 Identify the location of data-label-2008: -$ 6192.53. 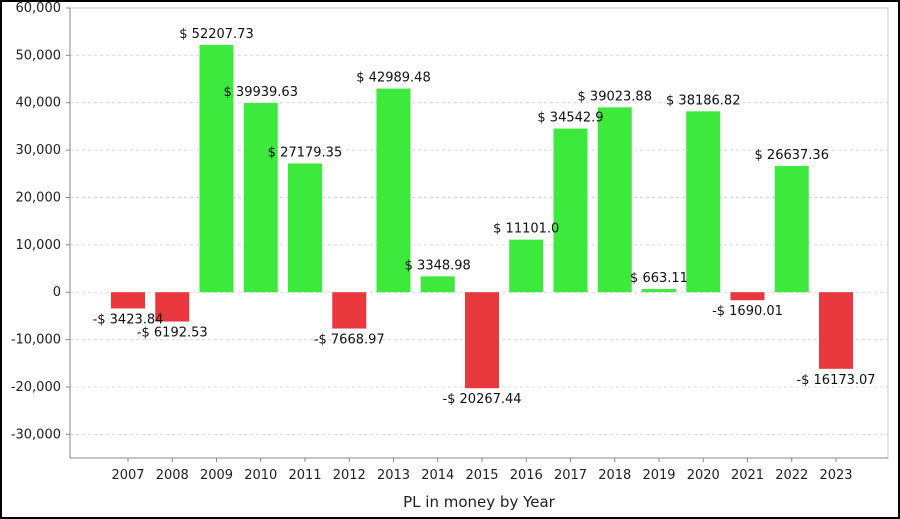
(172, 333).